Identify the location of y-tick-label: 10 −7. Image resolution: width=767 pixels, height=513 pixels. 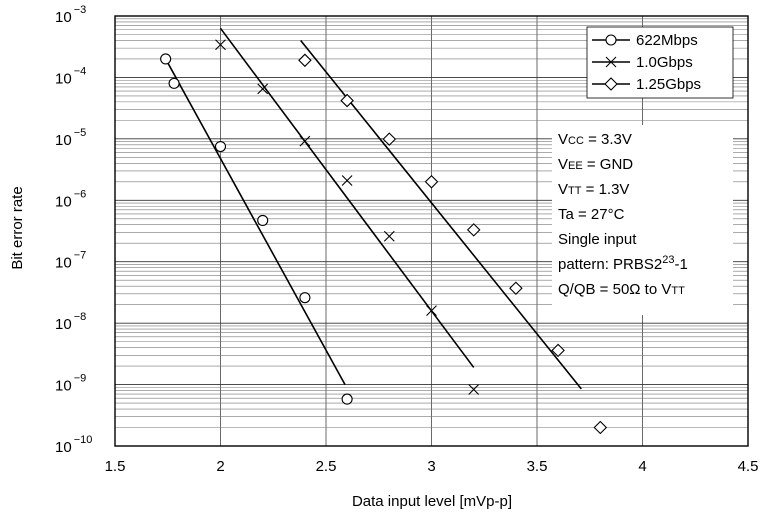
(70, 261).